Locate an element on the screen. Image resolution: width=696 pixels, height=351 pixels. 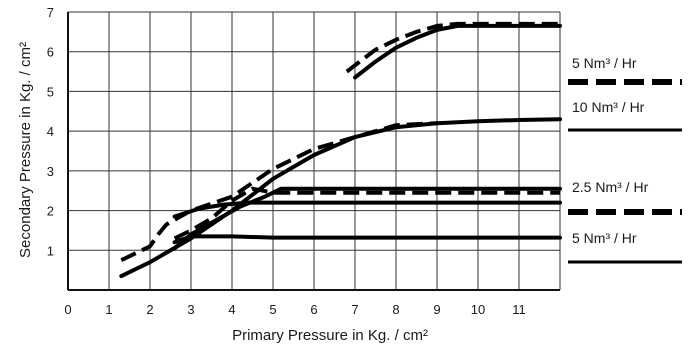
x-tick-label: 0 is located at coordinates (67, 309).